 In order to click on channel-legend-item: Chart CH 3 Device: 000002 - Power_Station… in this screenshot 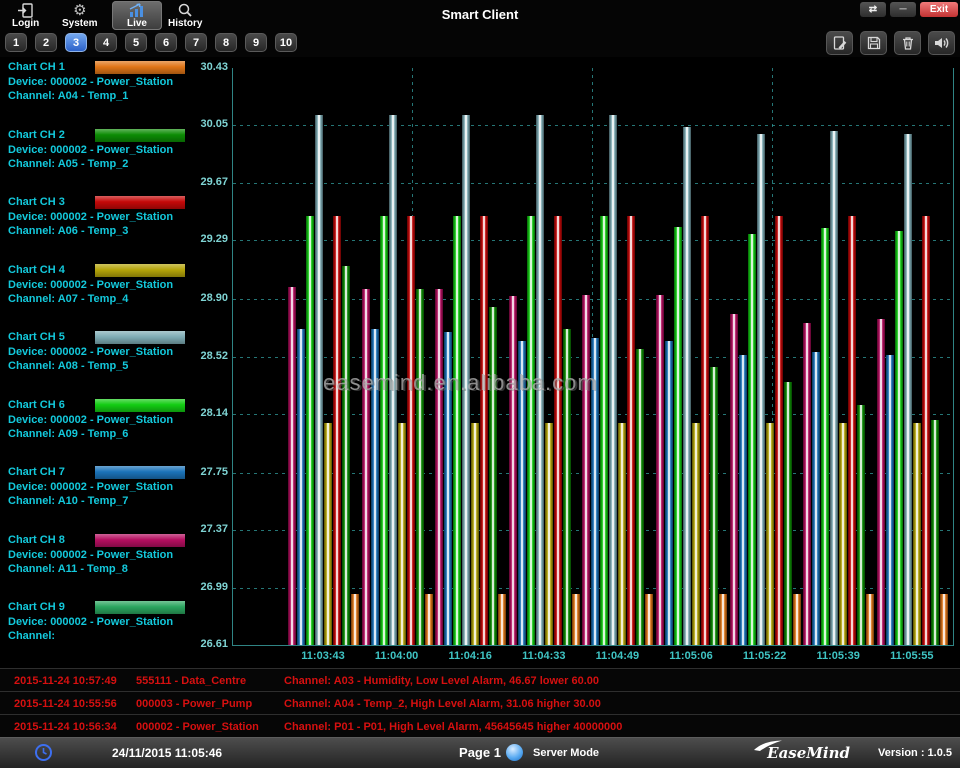, I will do `click(115, 227)`.